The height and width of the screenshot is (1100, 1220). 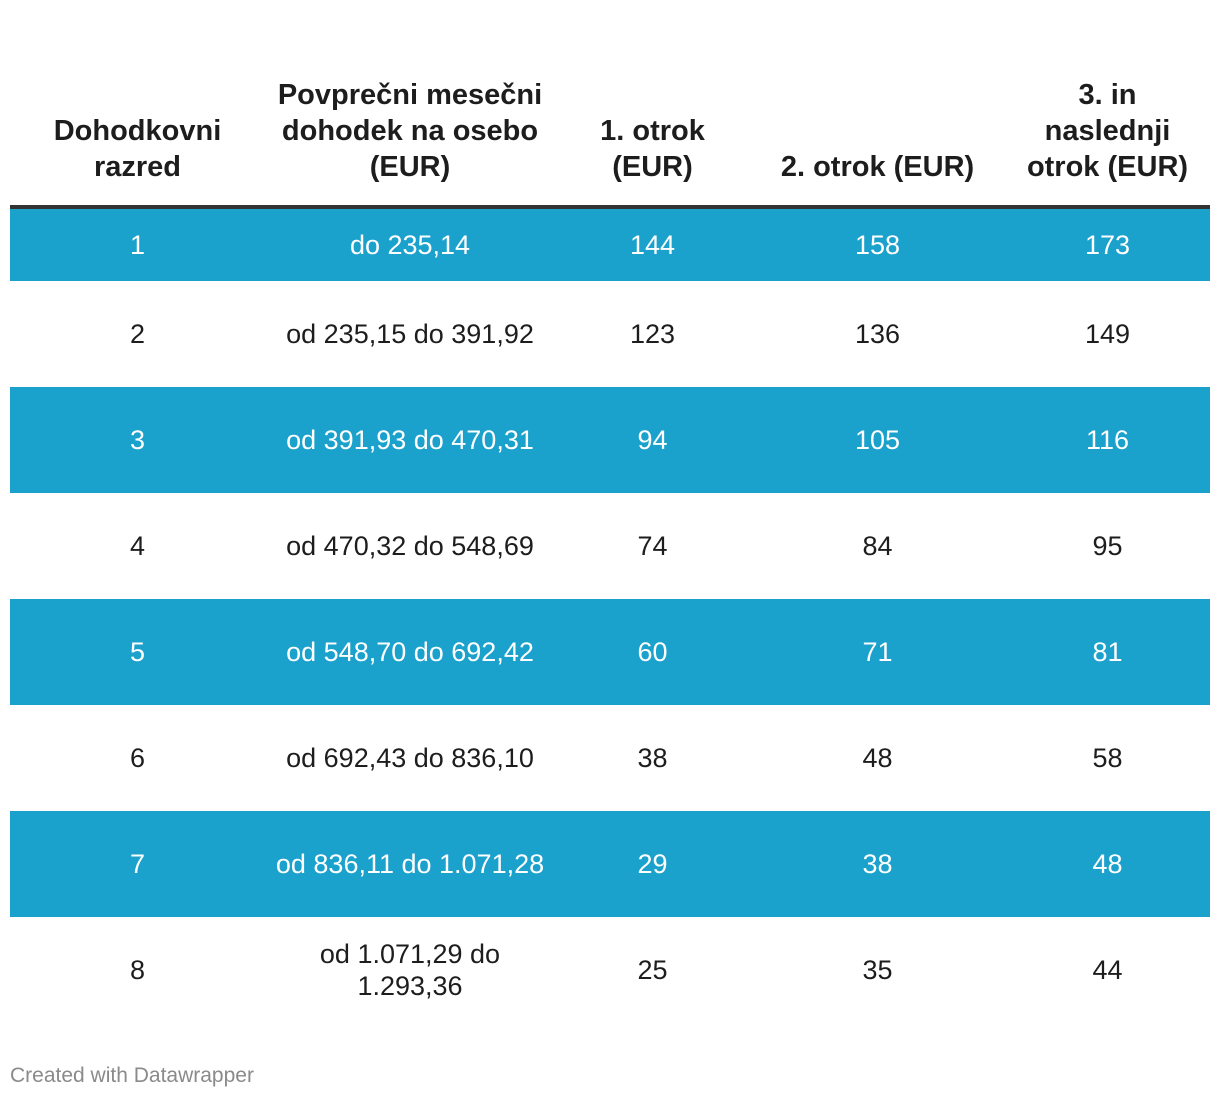 I want to click on table-cell: 116, so click(x=1107, y=440).